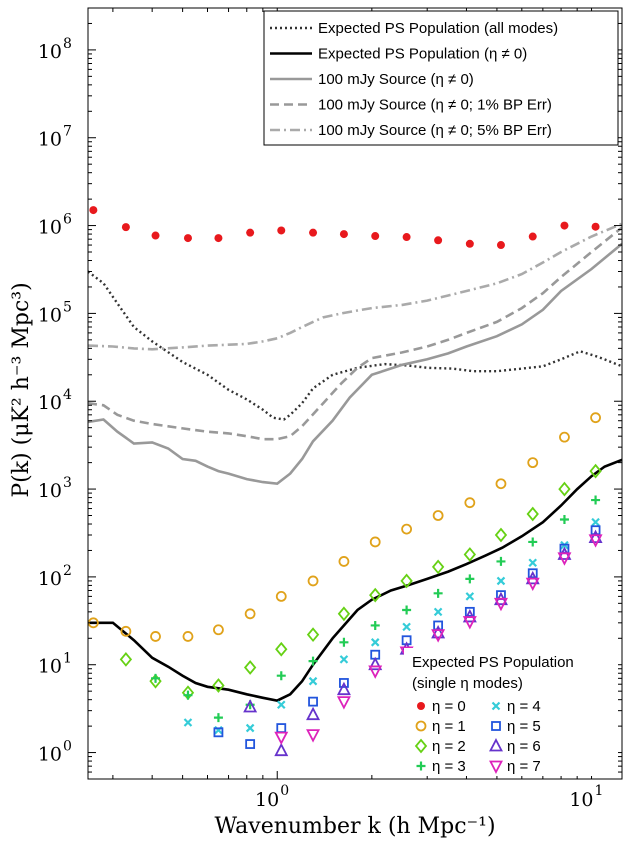 The width and height of the screenshot is (623, 844). I want to click on x-axis-title: Wavenumber k (h Mpc⁻¹), so click(354, 826).